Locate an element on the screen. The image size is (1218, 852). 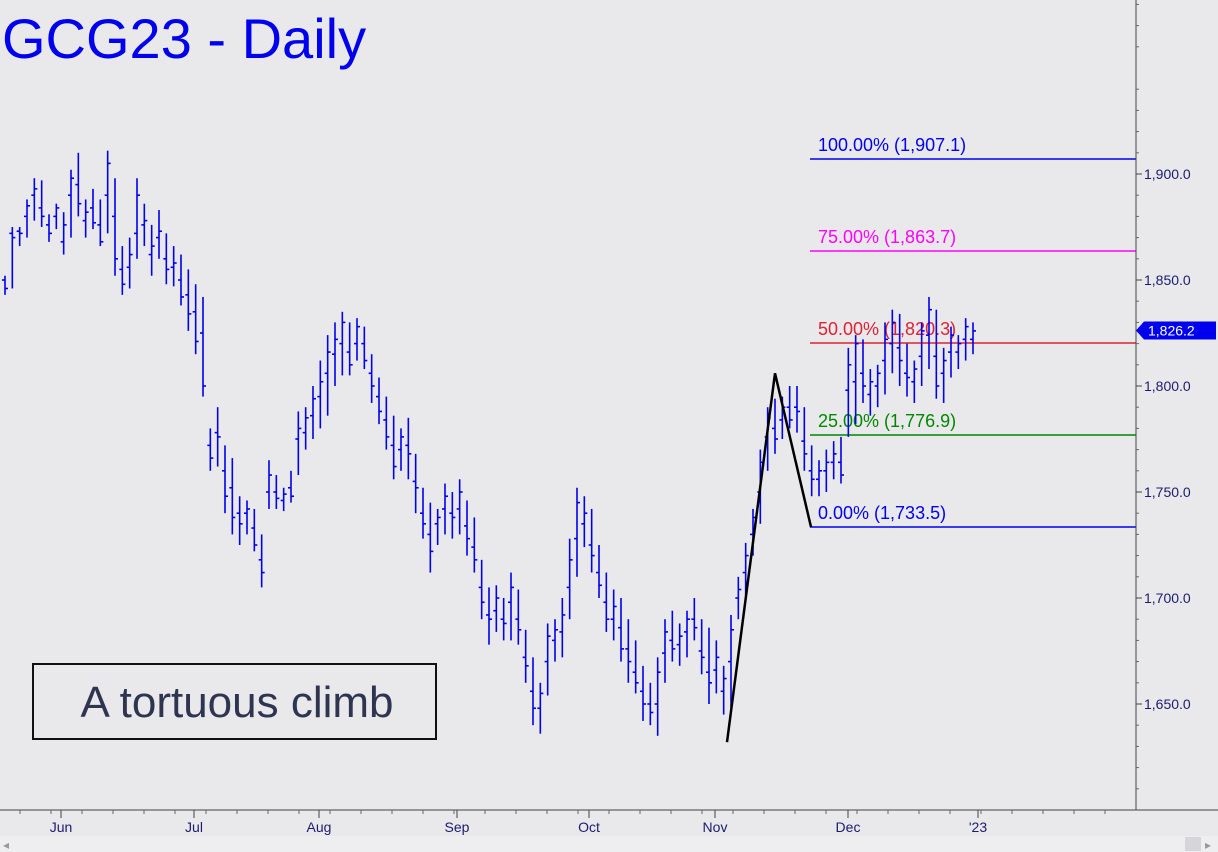
x-tick-label: Aug is located at coordinates (319, 827).